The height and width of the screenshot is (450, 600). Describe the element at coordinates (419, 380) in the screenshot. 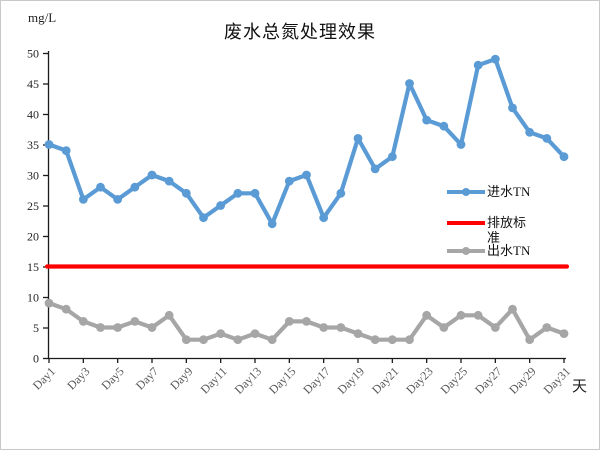

I see `x-tick-label: Day23` at that location.